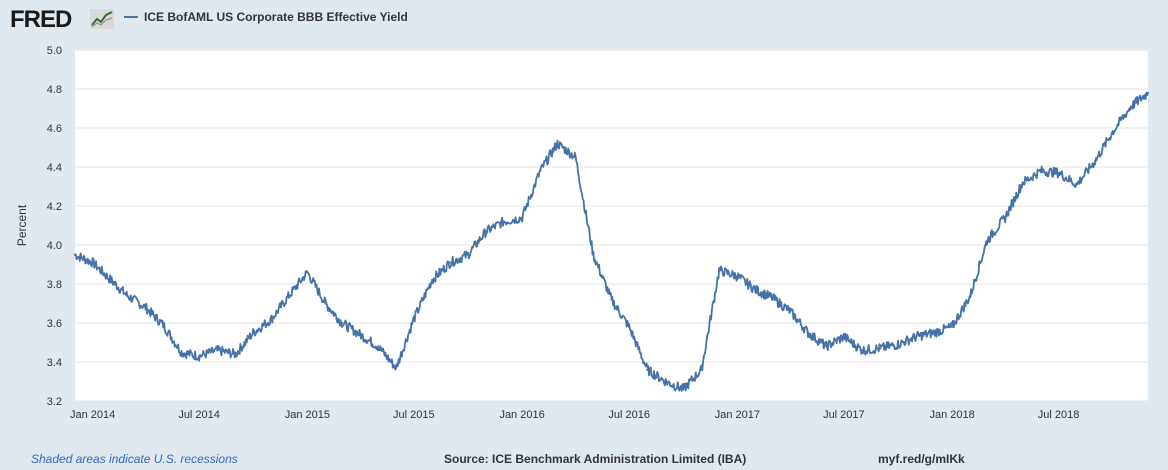 This screenshot has height=470, width=1168. What do you see at coordinates (737, 415) in the screenshot?
I see `x-tick-label: Jan 2017` at bounding box center [737, 415].